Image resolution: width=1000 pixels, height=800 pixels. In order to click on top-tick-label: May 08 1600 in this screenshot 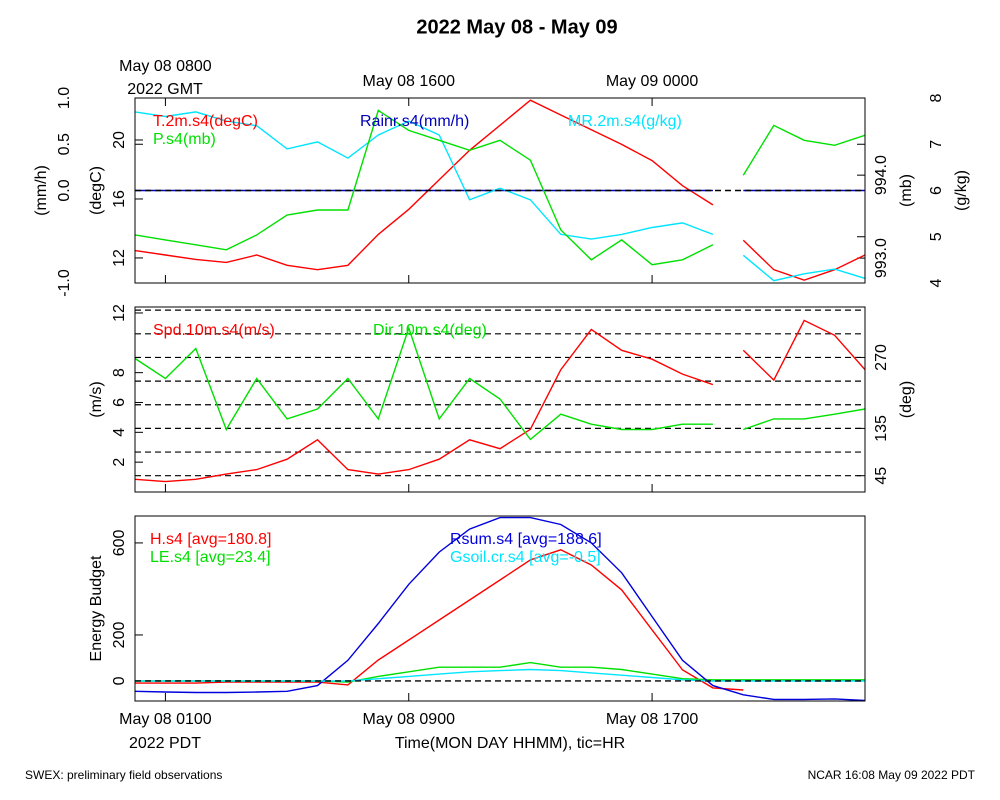, I will do `click(408, 81)`.